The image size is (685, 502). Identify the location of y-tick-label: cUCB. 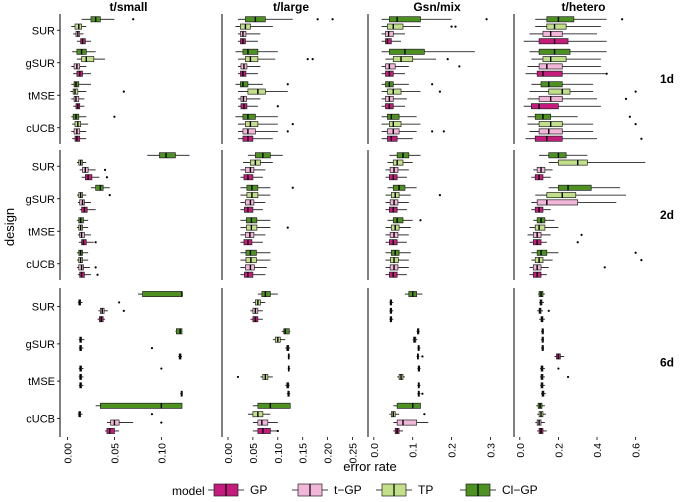
(40, 265).